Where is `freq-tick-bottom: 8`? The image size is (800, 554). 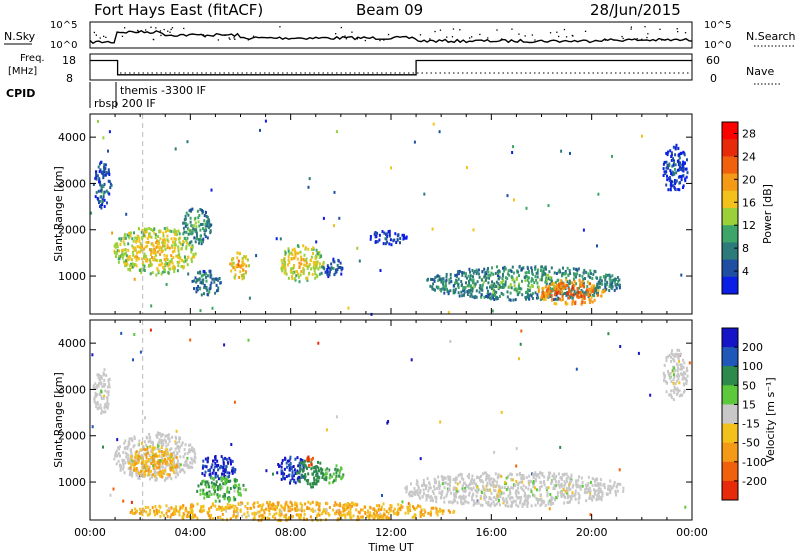 freq-tick-bottom: 8 is located at coordinates (69, 78).